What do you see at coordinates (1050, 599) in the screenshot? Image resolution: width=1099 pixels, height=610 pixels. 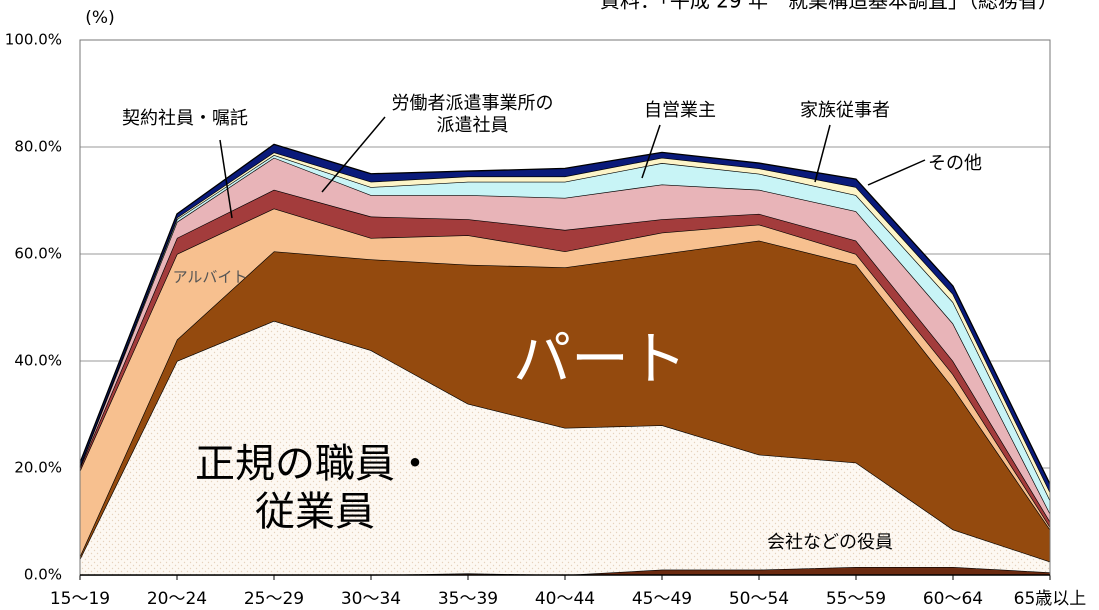 I see `x-tick-label: 65歳以上` at bounding box center [1050, 599].